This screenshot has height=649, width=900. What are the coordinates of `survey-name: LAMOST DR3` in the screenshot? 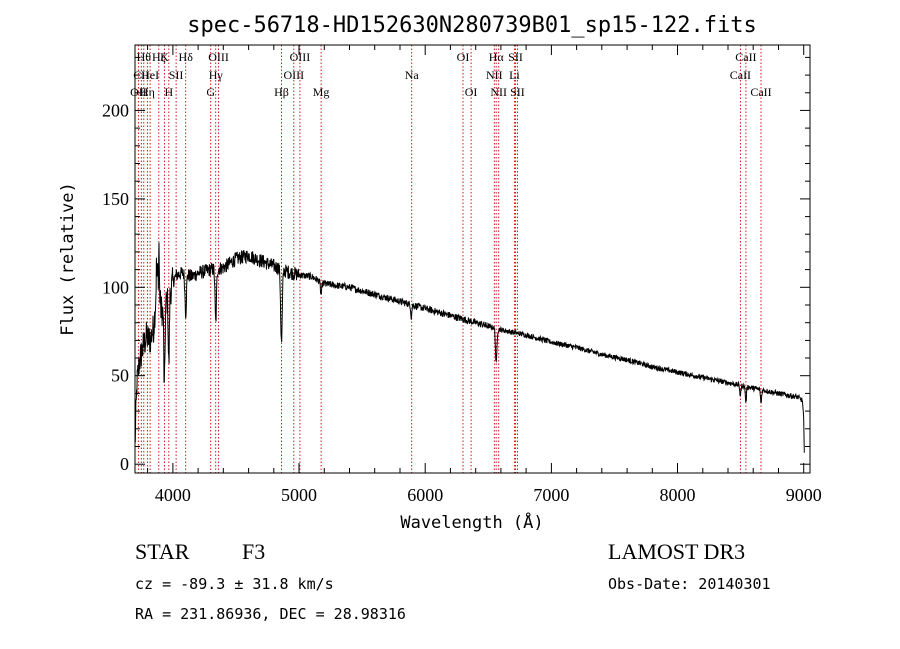 It's located at (676, 551).